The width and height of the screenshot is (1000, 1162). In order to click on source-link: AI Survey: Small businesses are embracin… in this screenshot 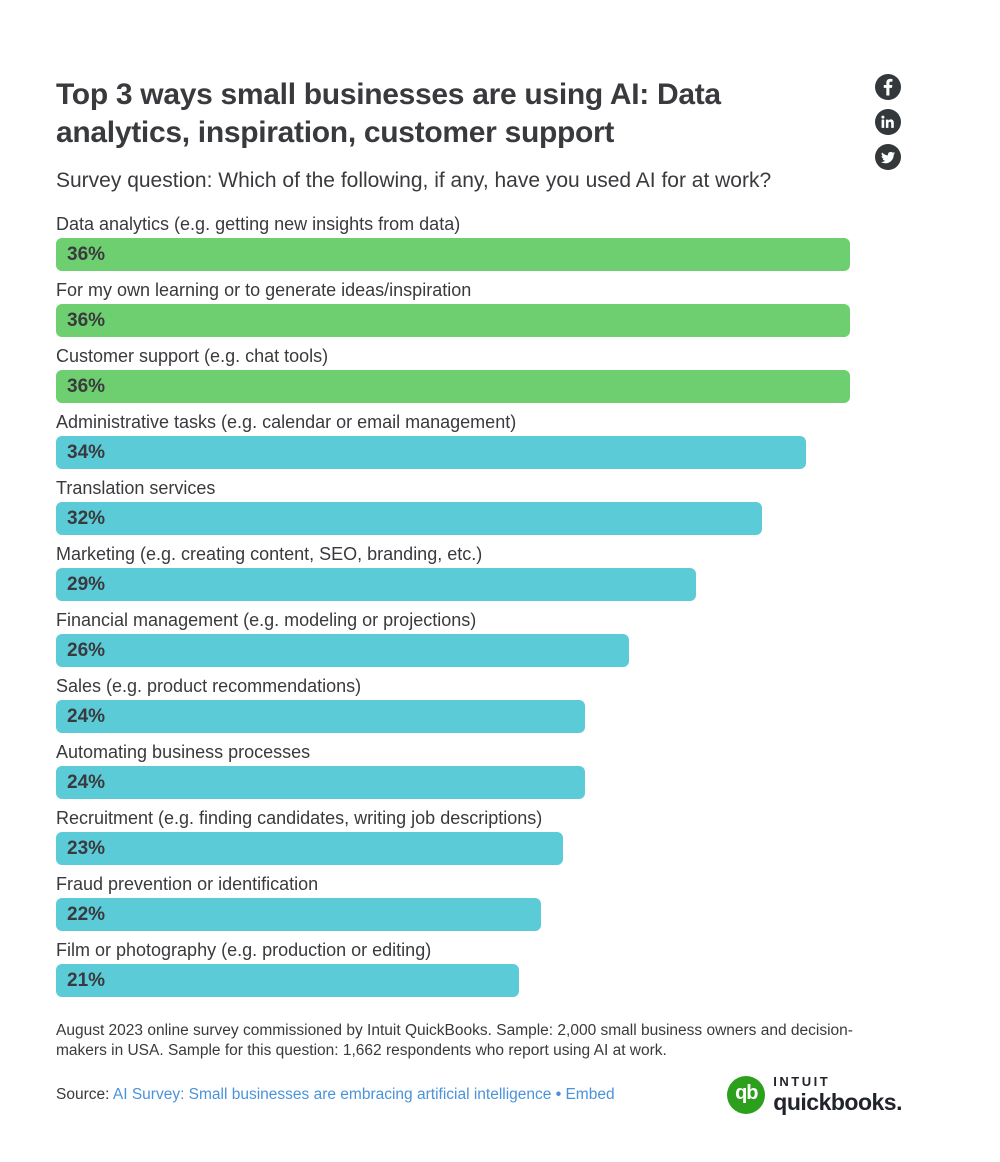, I will do `click(332, 1094)`.